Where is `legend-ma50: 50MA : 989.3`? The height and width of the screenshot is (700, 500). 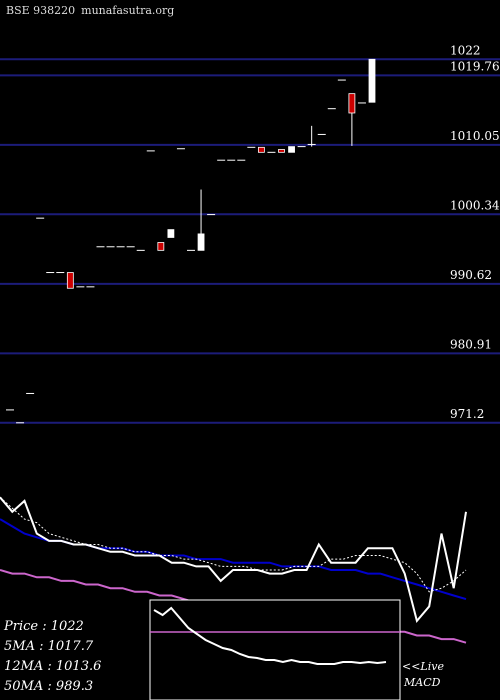 legend-ma50: 50MA : 989.3 is located at coordinates (48, 686).